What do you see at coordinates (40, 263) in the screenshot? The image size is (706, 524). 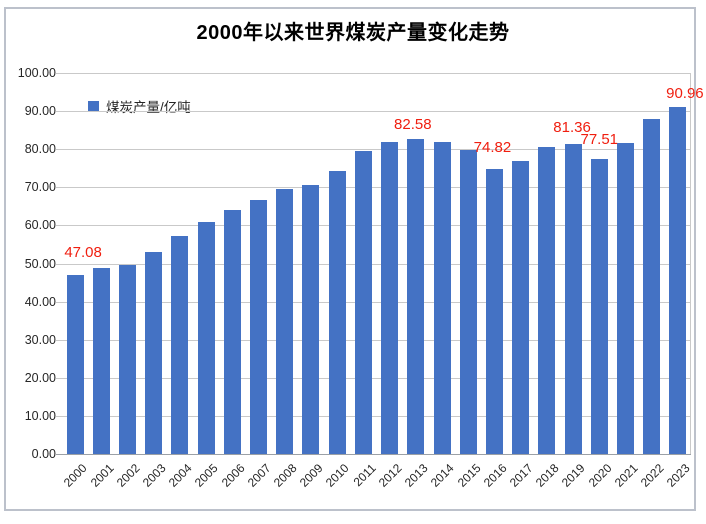 I see `y-axis-tick-label: 50.00` at bounding box center [40, 263].